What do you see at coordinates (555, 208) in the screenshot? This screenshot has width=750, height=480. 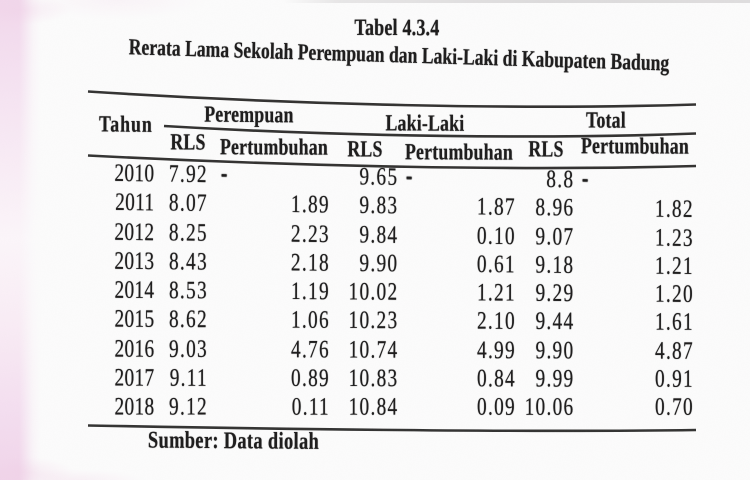 I see `cell-t_rls: 8.96` at bounding box center [555, 208].